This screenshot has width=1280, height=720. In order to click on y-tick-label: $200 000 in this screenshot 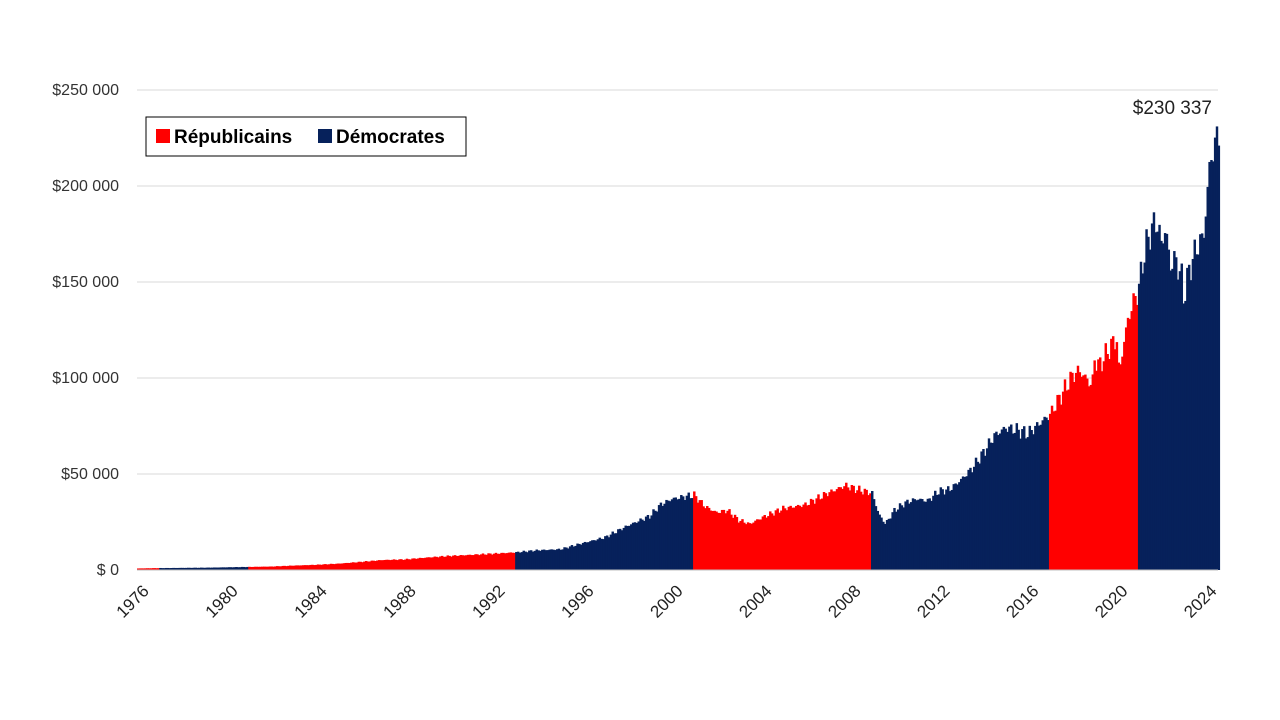, I will do `click(85, 186)`.